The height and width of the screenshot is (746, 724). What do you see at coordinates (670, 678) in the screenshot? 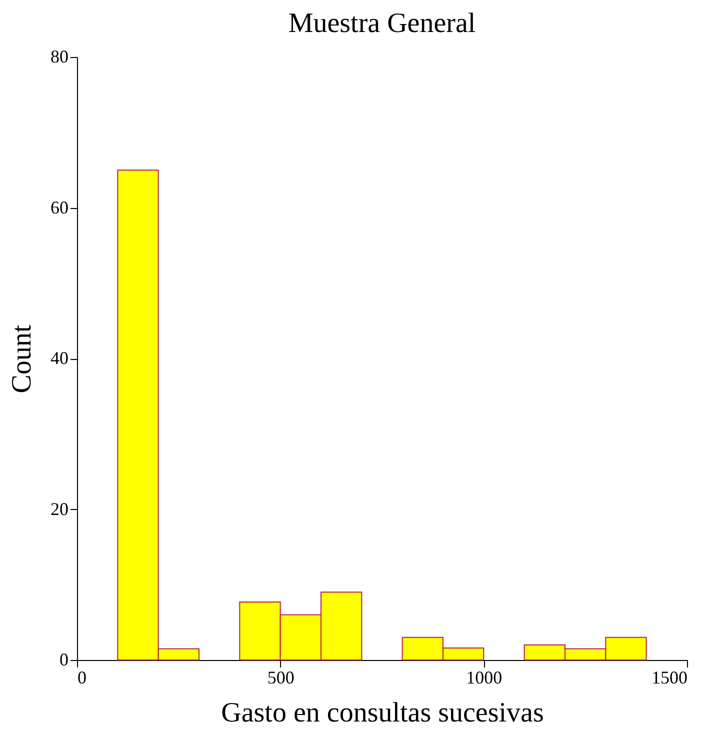
I see `x-tick-label: 1500` at bounding box center [670, 678].